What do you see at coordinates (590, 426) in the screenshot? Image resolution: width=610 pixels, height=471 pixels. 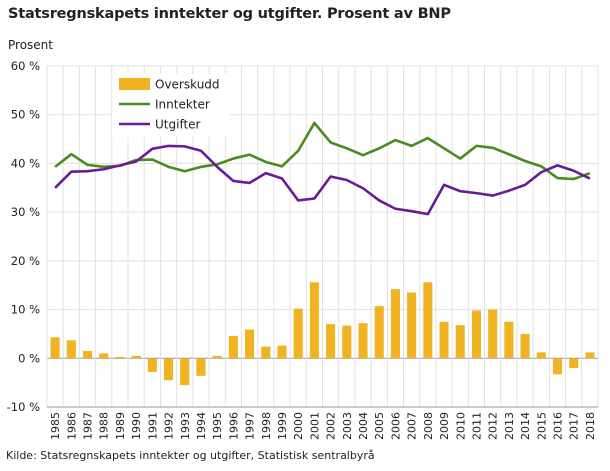 I see `x-tick-label: 2018` at bounding box center [590, 426].